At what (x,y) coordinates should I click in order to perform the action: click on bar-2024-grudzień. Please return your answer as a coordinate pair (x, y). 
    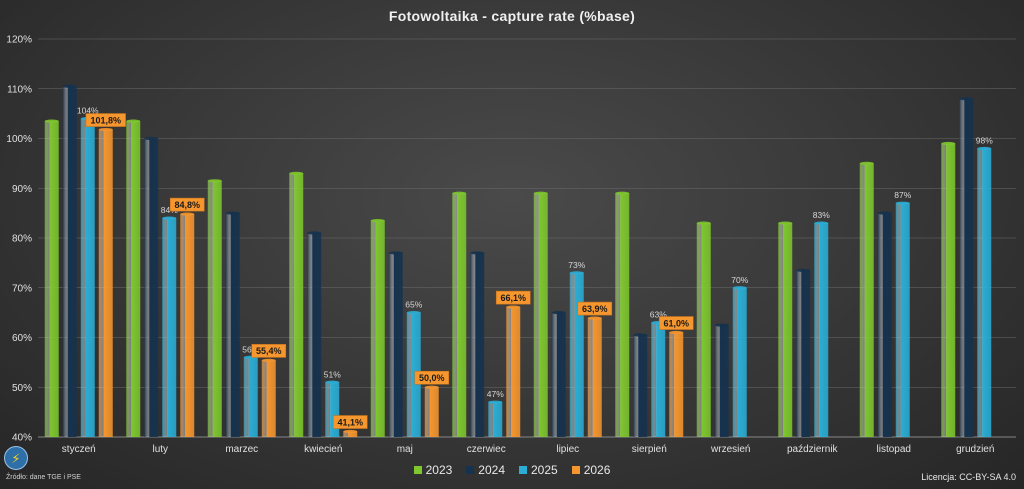
    Looking at the image, I should click on (966, 267).